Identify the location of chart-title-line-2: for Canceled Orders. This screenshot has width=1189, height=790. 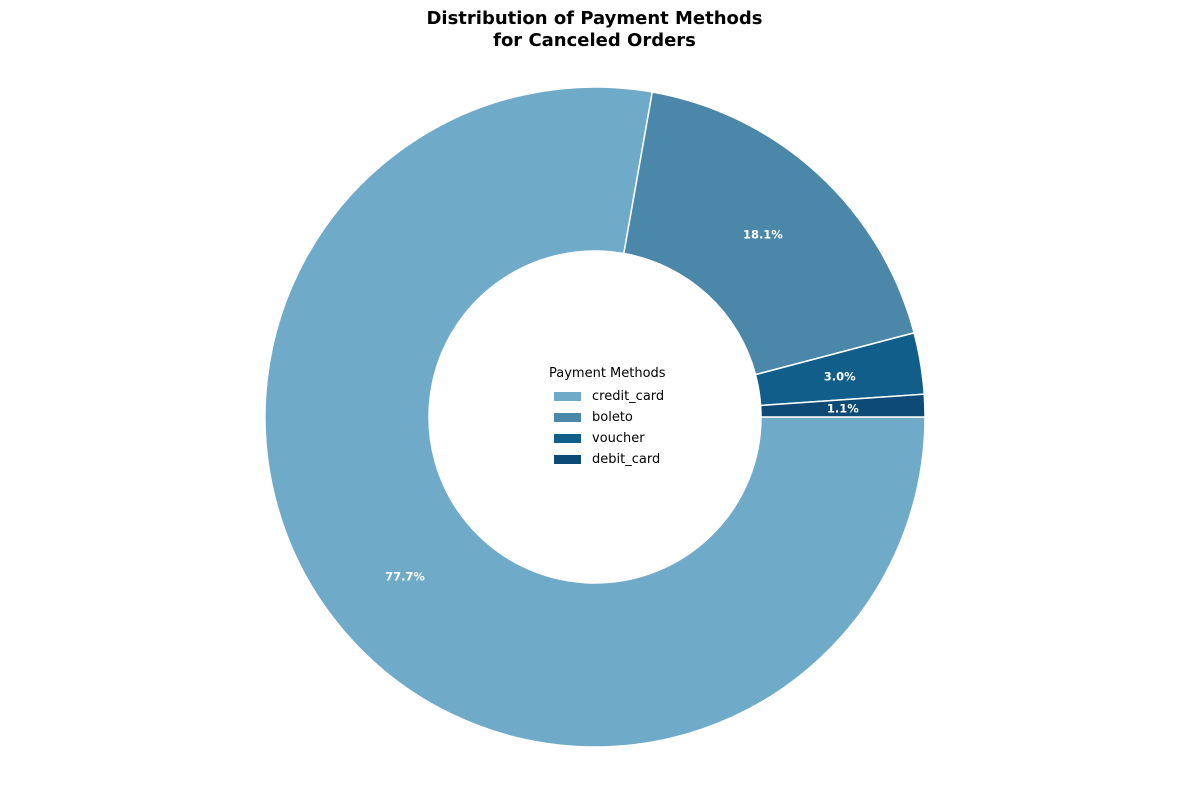
(594, 40).